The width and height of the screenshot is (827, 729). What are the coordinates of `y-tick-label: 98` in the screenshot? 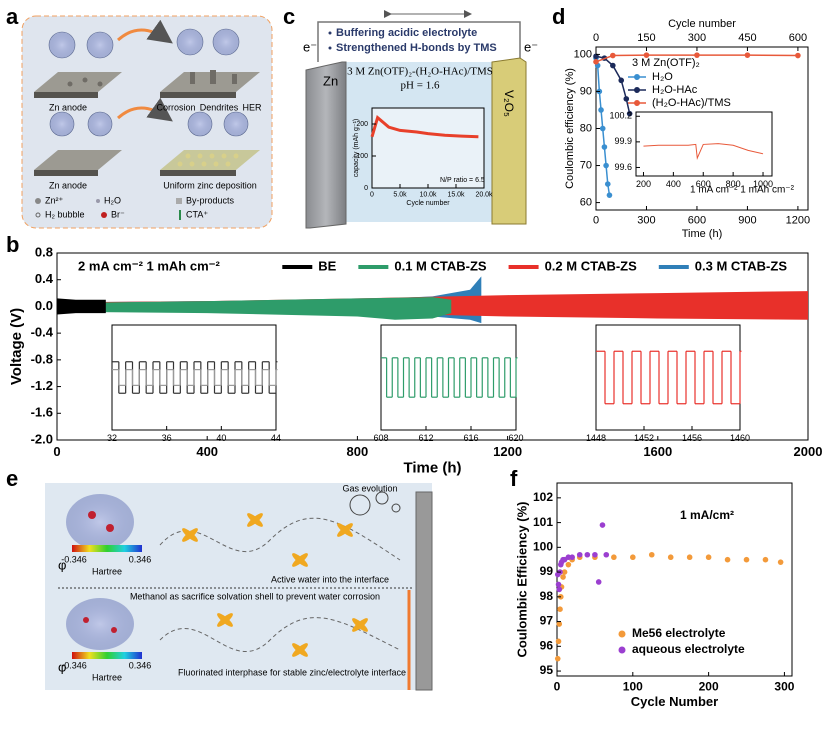 It's located at (547, 596).